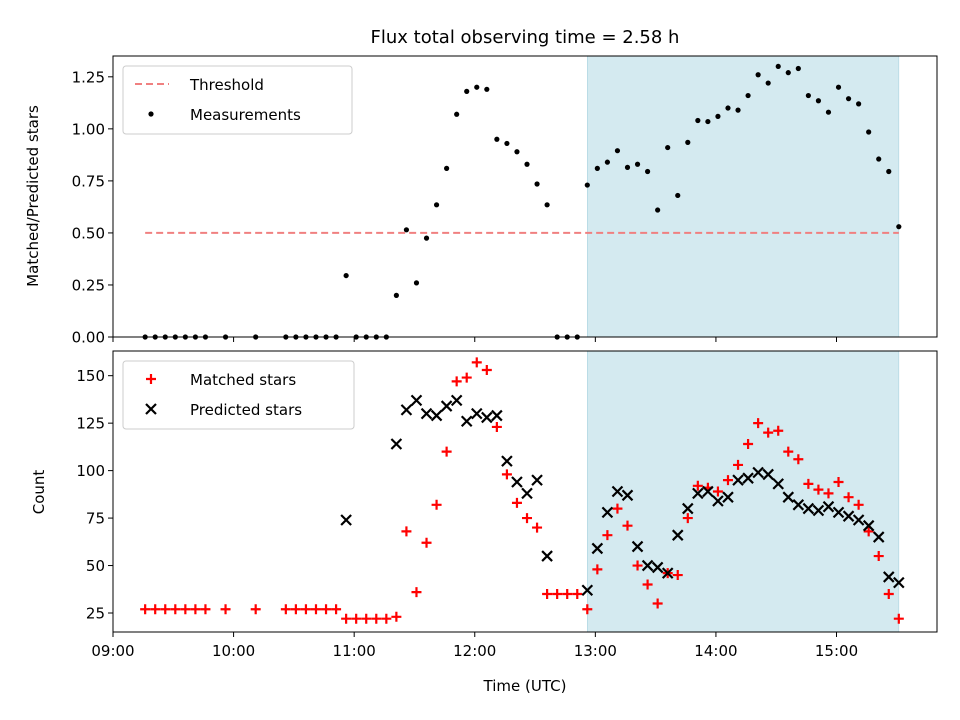 The width and height of the screenshot is (960, 720). Describe the element at coordinates (525, 686) in the screenshot. I see `x-axis-label: Time (UTC)` at that location.